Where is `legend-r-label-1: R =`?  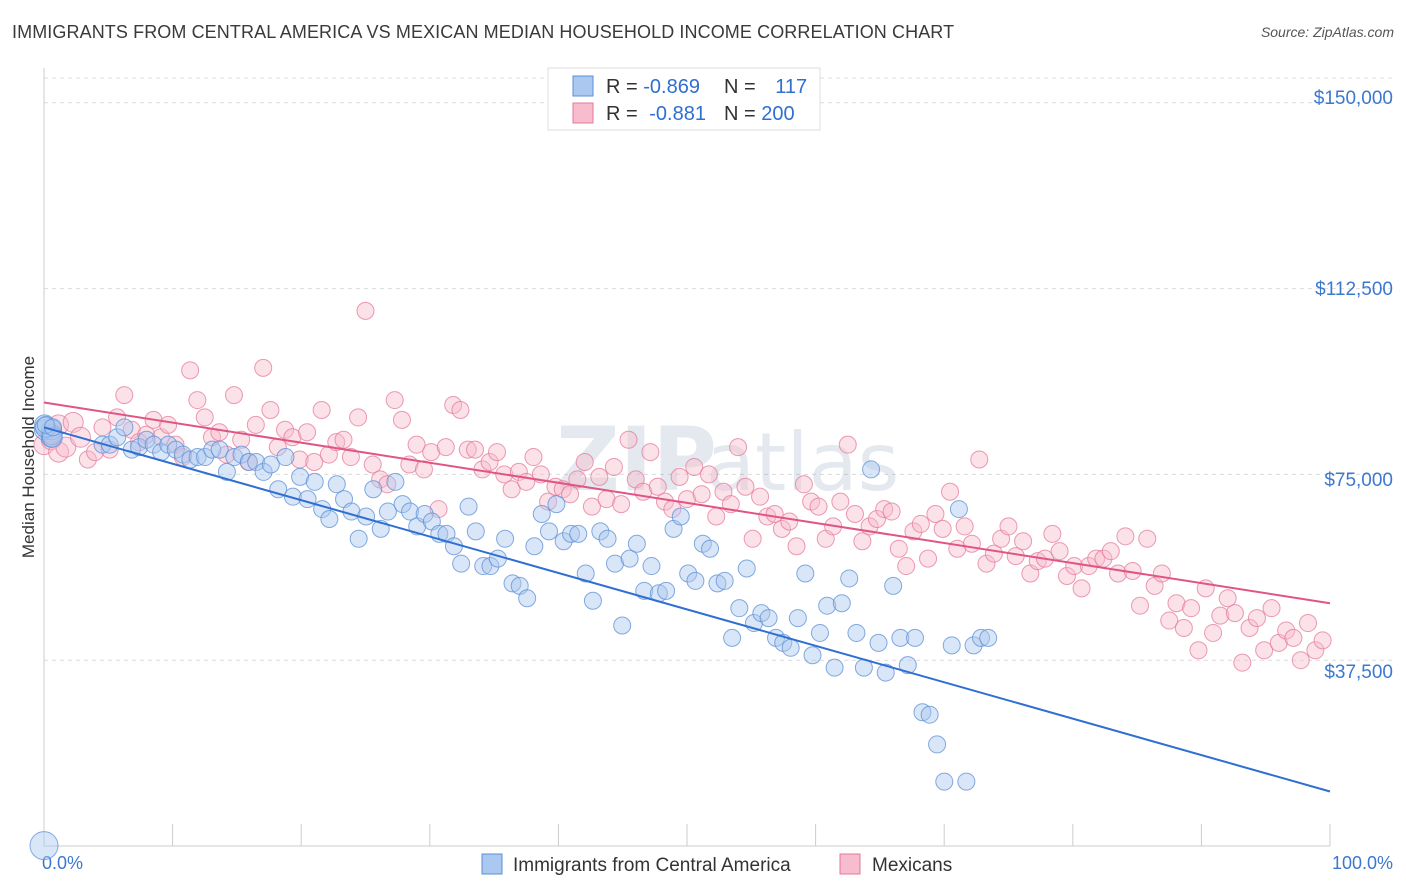
legend-r-label-1: R = is located at coordinates (624, 87).